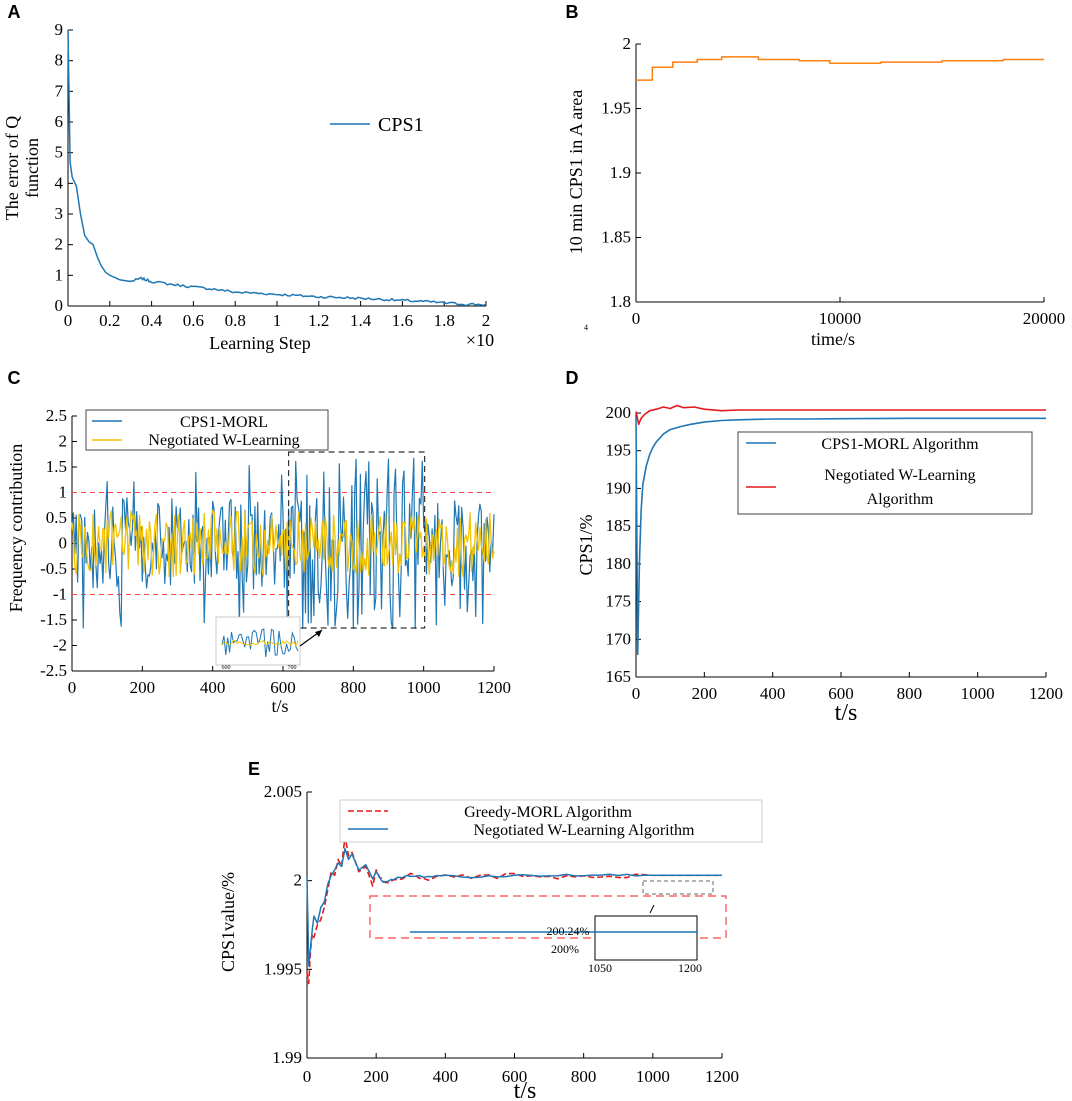 This screenshot has height=1101, width=1072. What do you see at coordinates (619, 450) in the screenshot?
I see `y-tick-label: 195` at bounding box center [619, 450].